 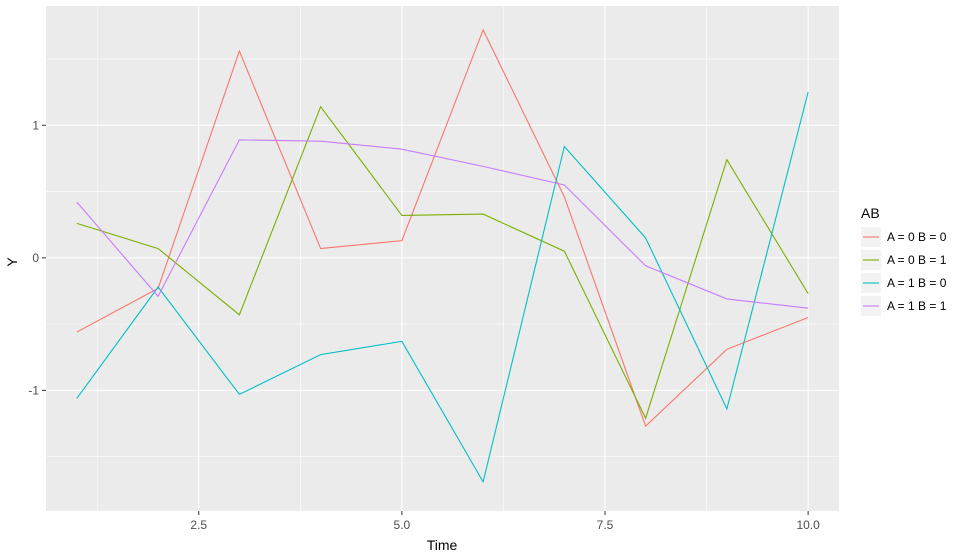 What do you see at coordinates (198, 525) in the screenshot?
I see `x-tick-label: 2.5` at bounding box center [198, 525].